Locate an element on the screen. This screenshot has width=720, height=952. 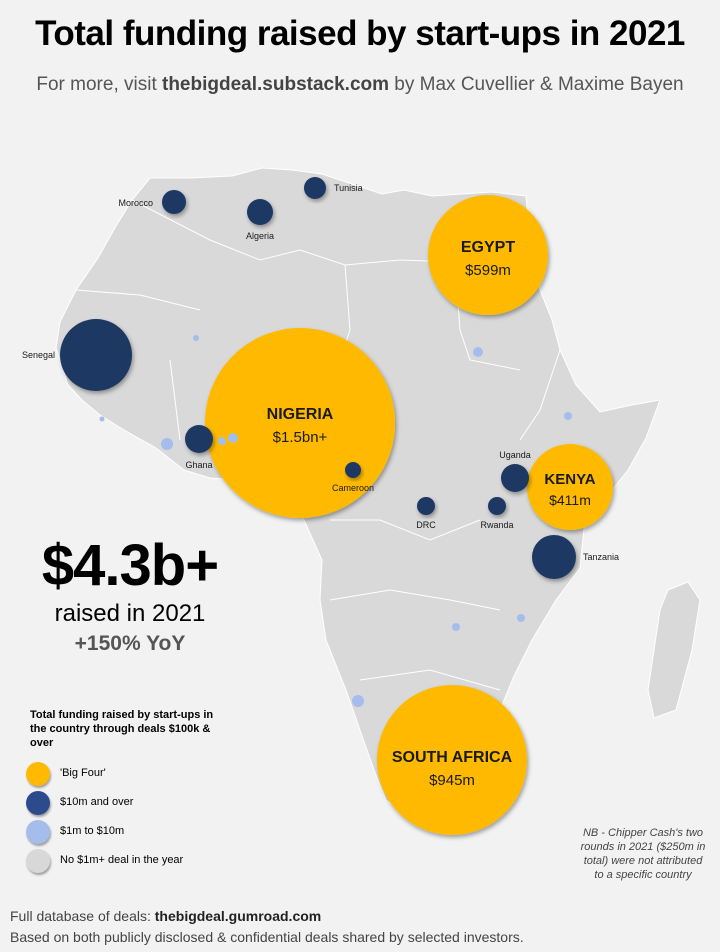
senegal-label: Senegal is located at coordinates (38, 355).